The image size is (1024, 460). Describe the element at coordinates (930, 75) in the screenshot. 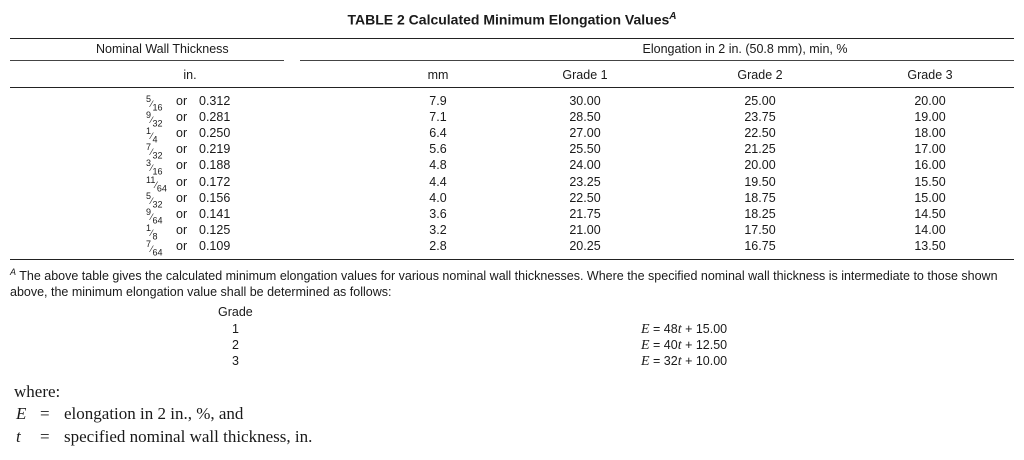

I see `col-header-grade-3: Grade 3` at that location.